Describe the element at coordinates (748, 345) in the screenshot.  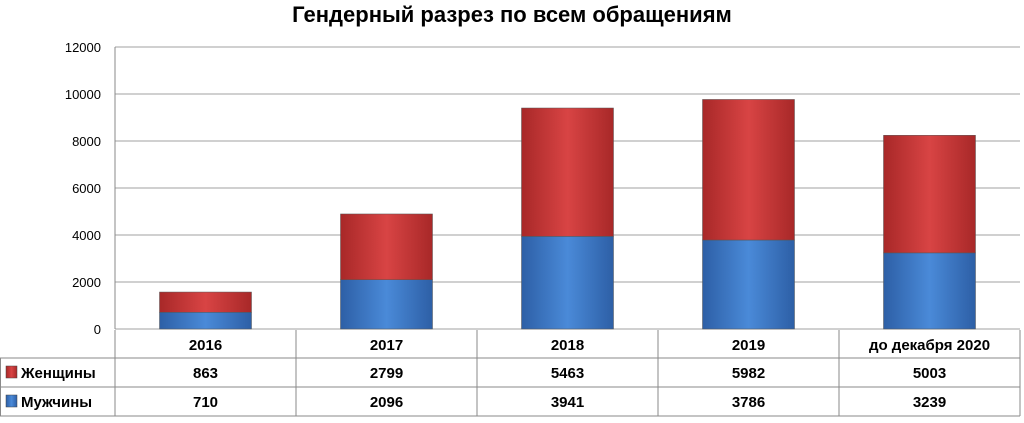
I see `category-label: 2019` at that location.